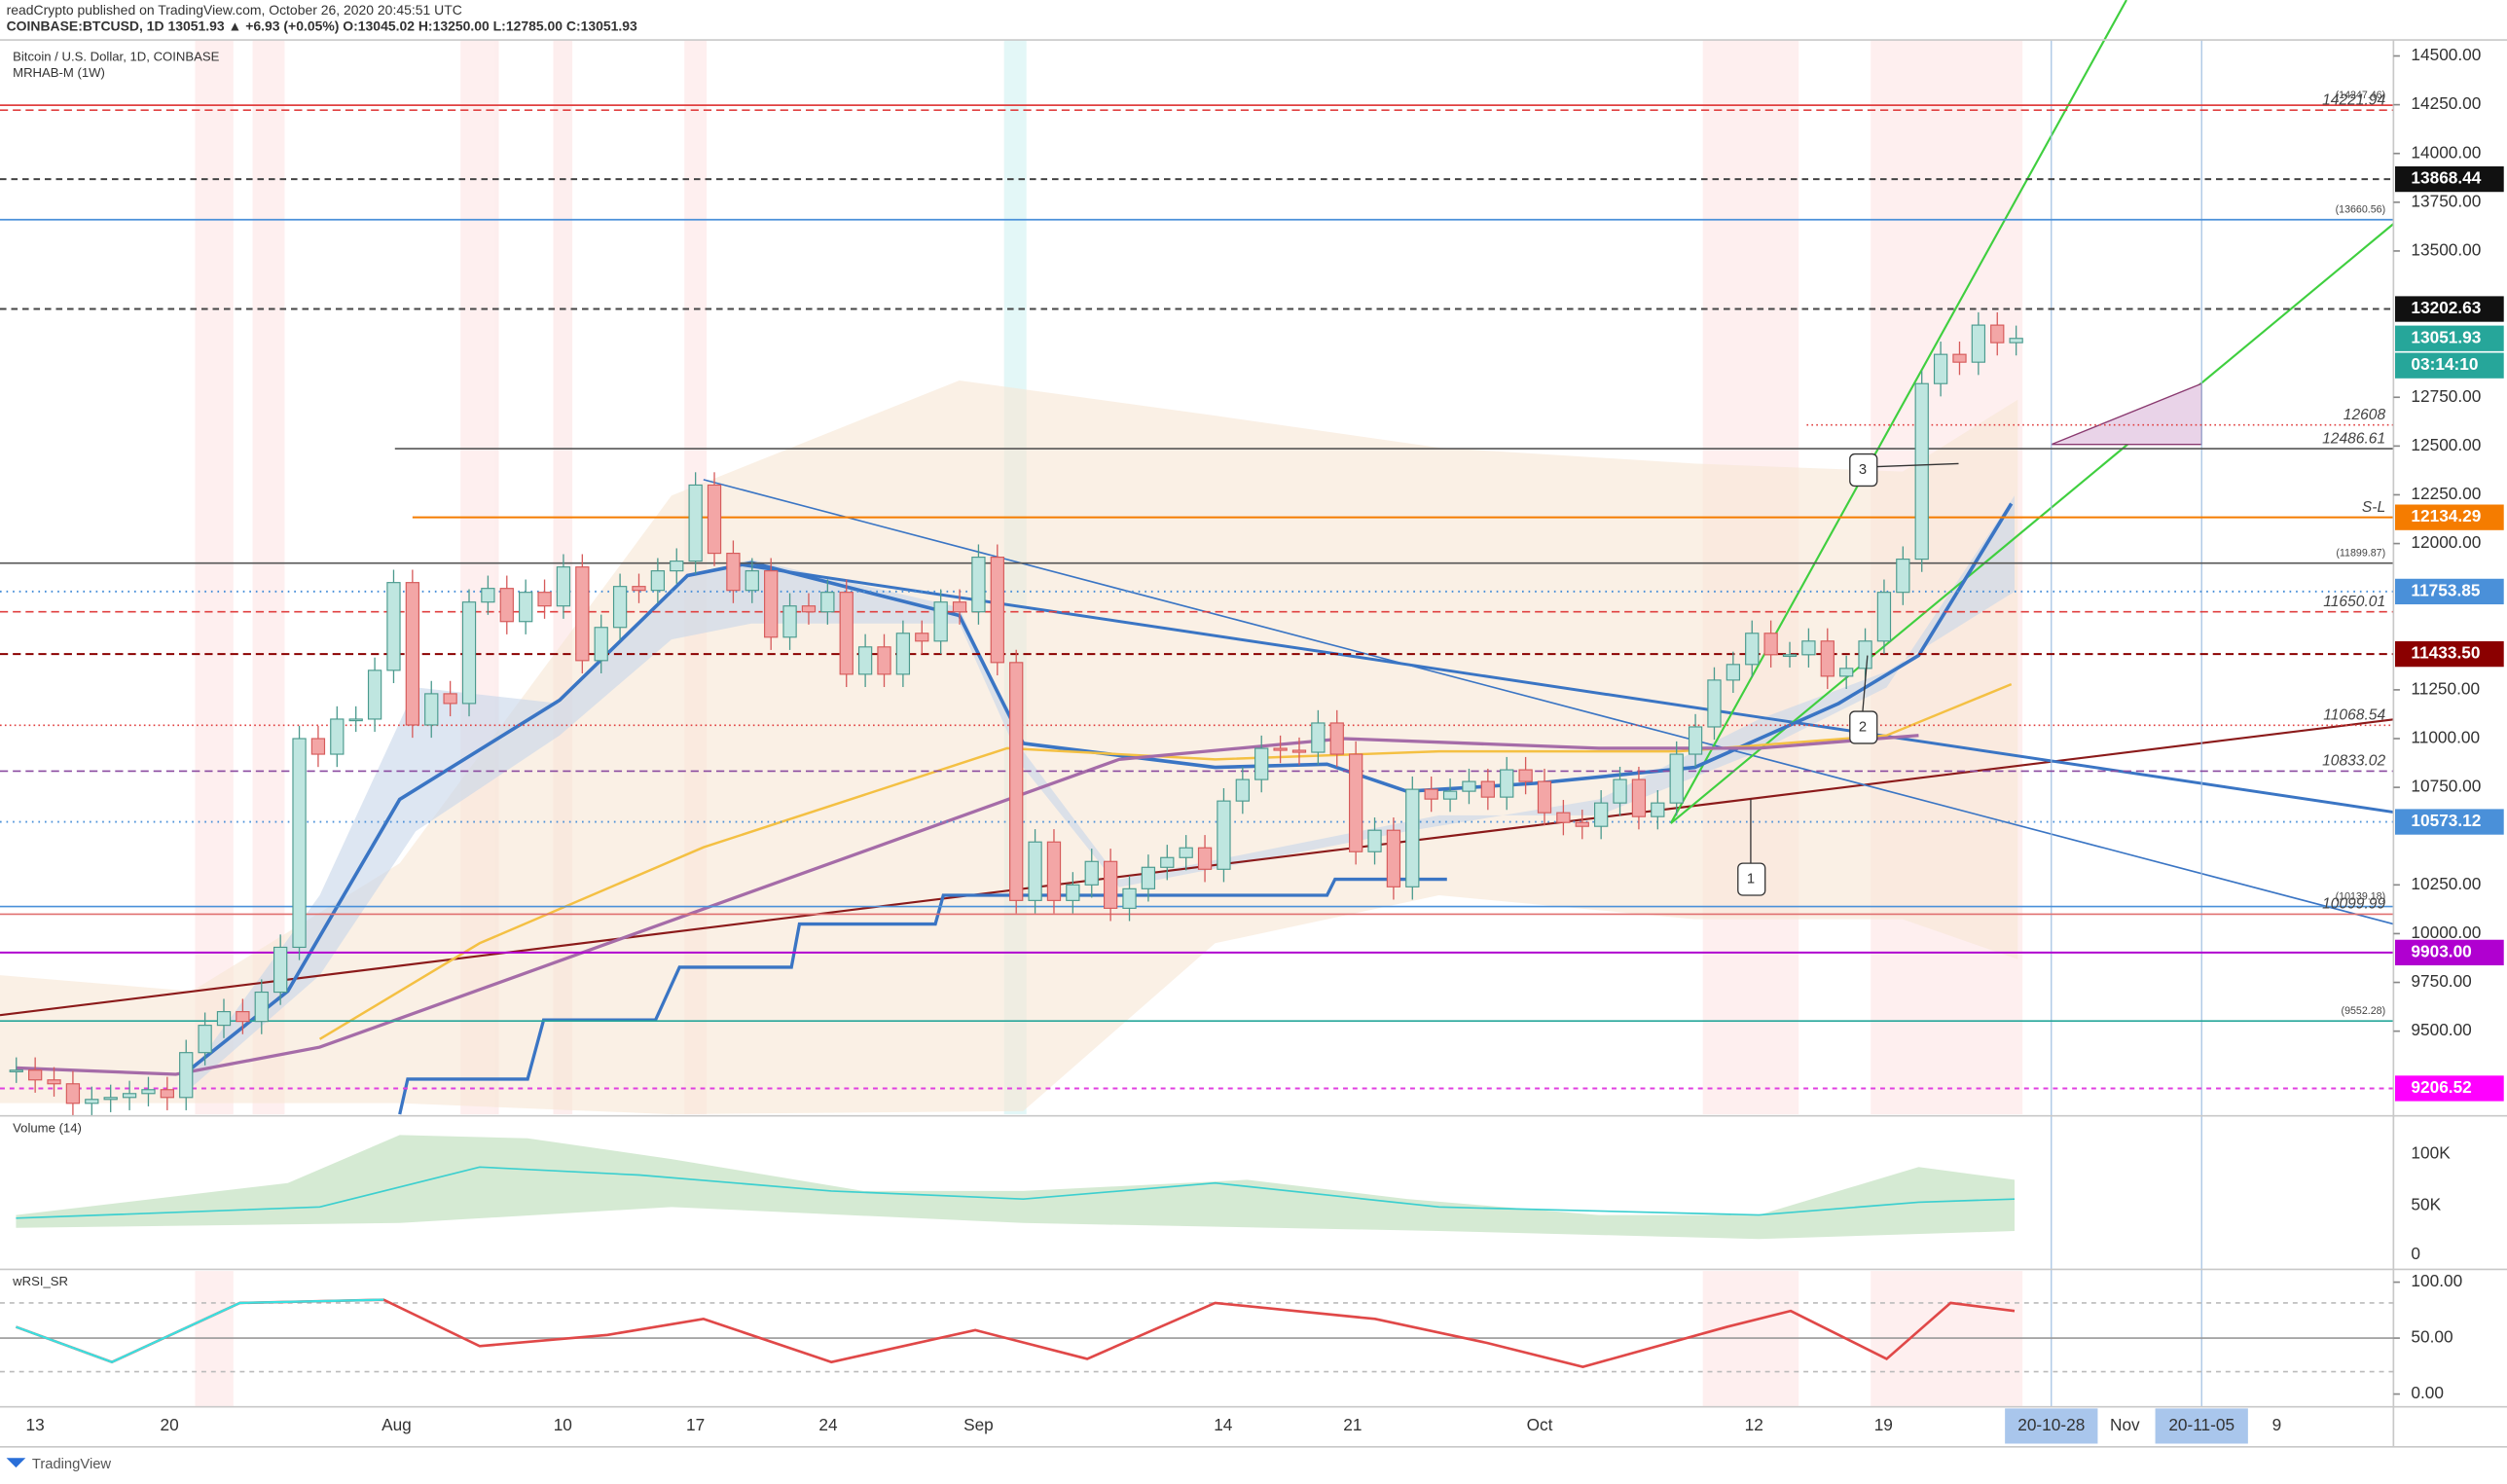 Image resolution: width=2507 pixels, height=1484 pixels. I want to click on time-tick-label: Oct, so click(1540, 1425).